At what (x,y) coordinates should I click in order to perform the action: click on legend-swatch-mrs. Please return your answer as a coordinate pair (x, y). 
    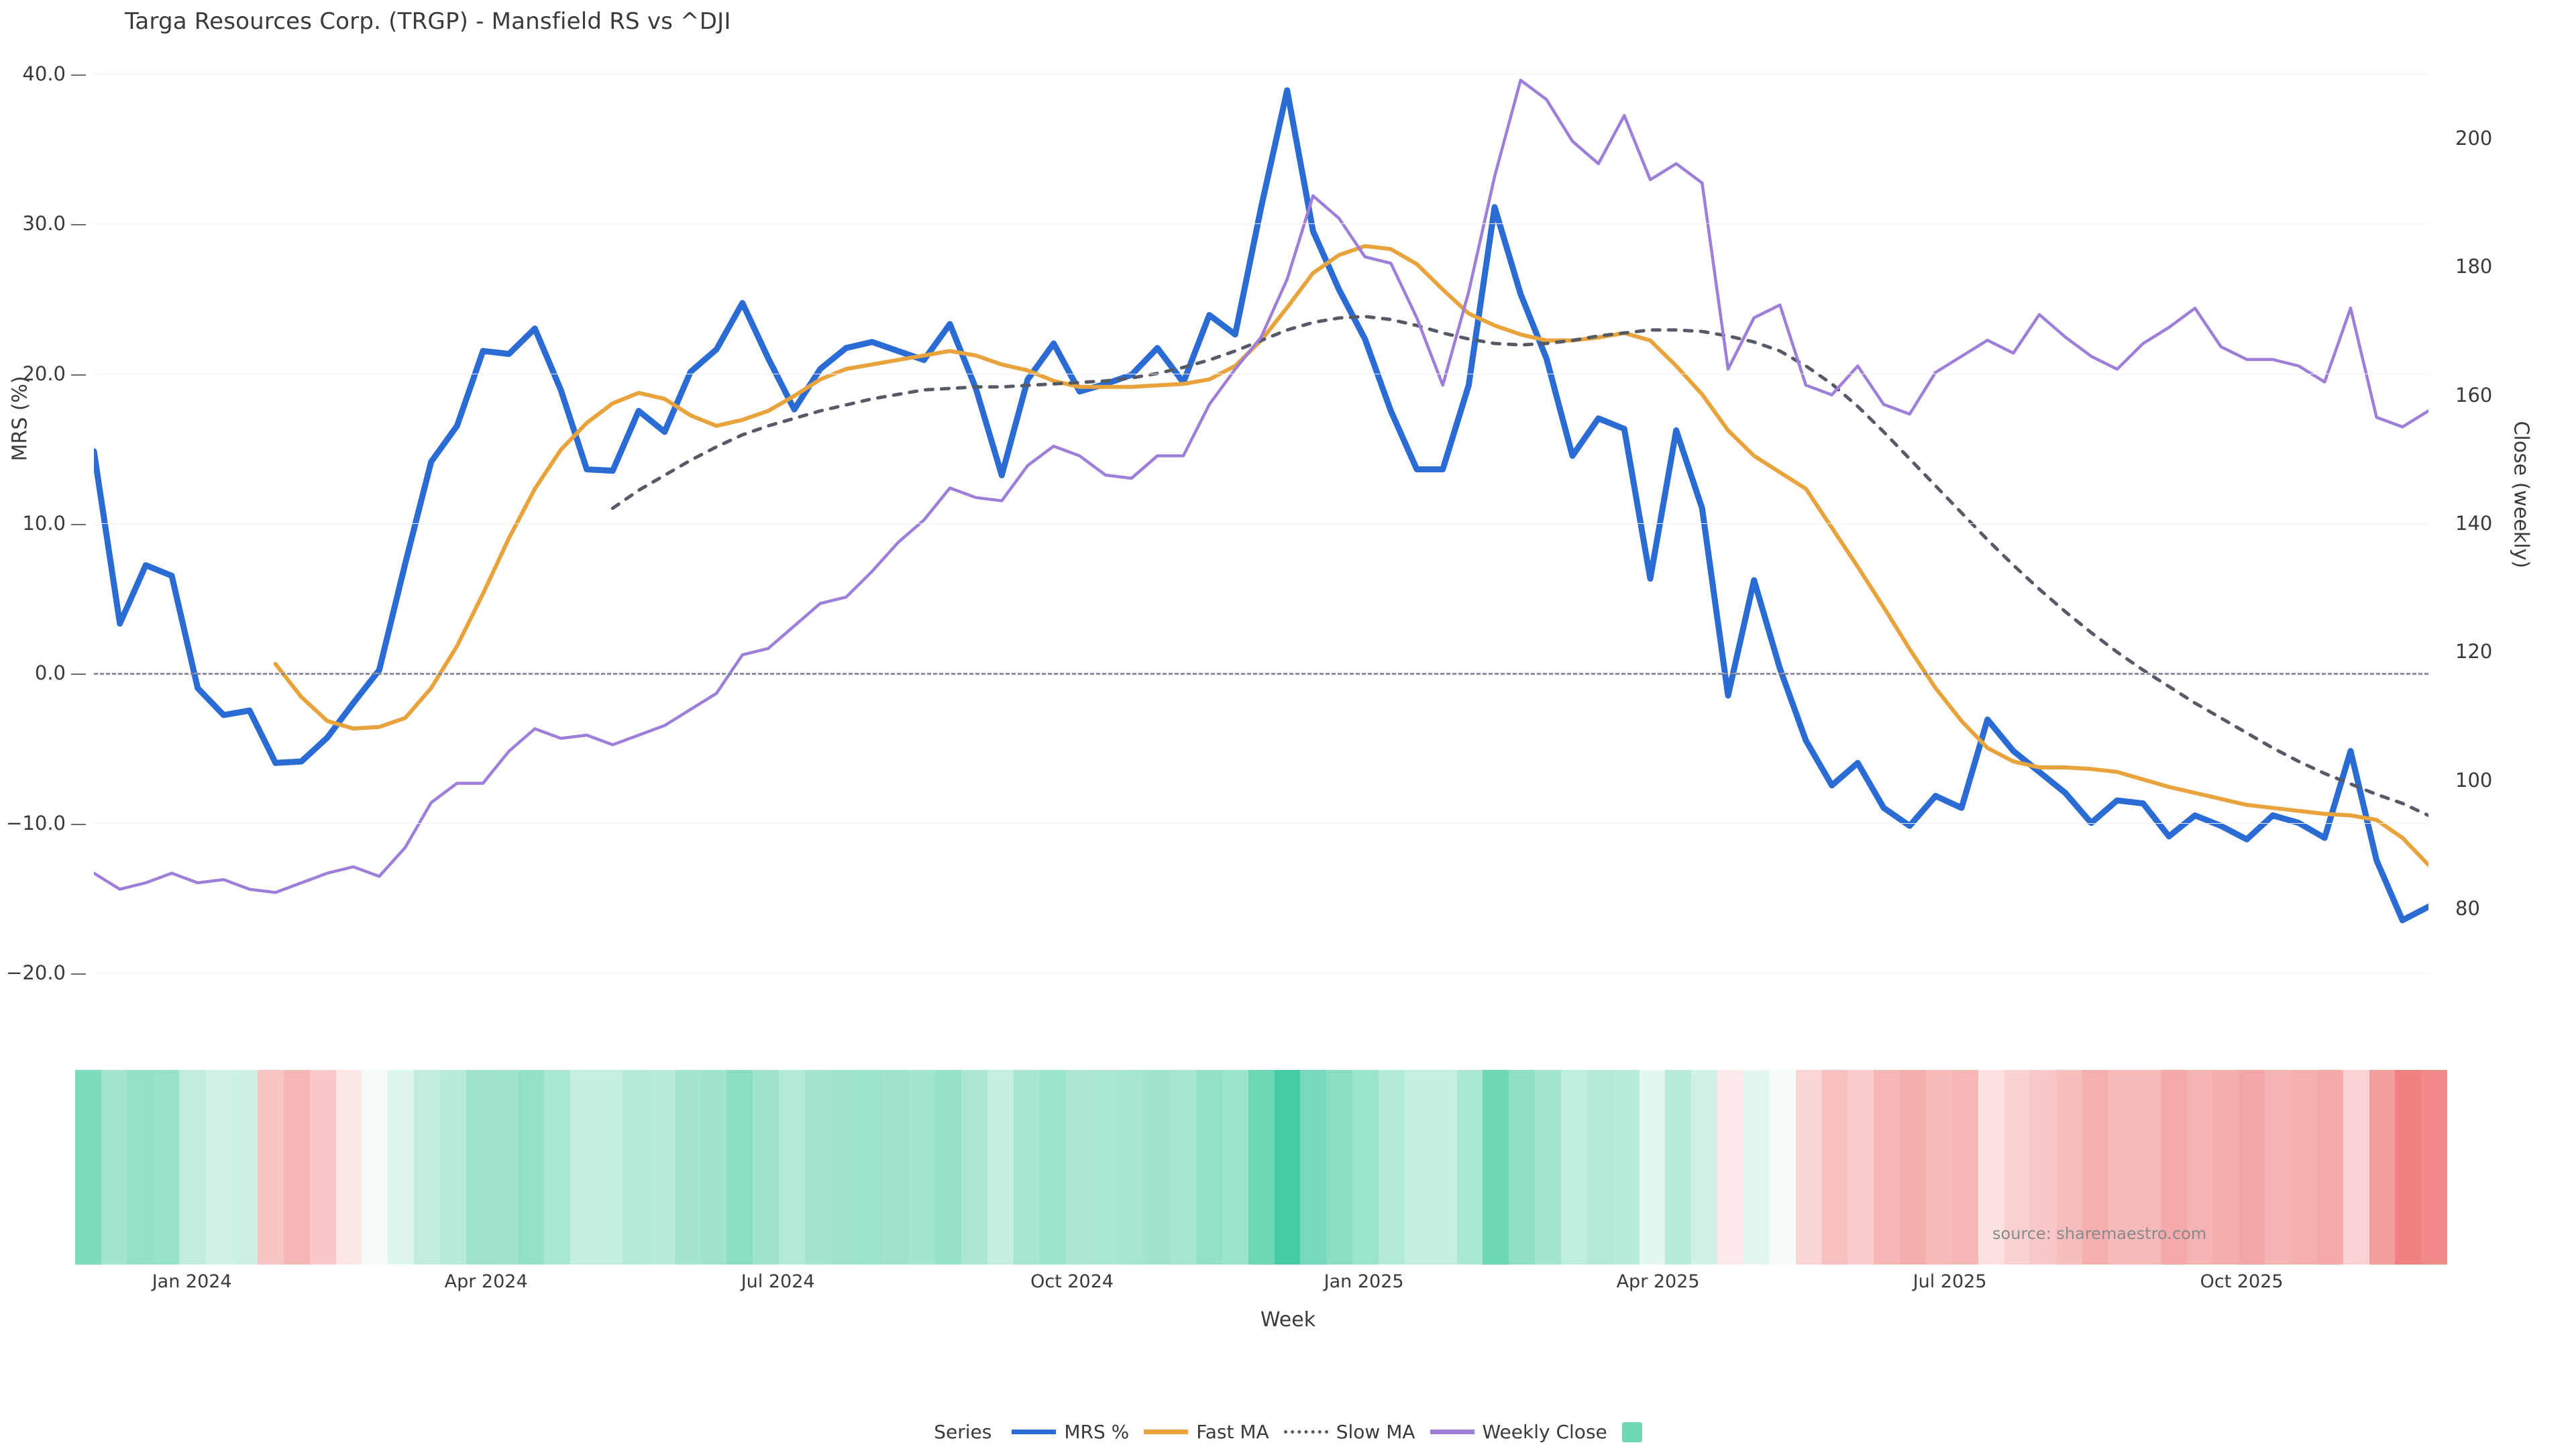
    Looking at the image, I should click on (1034, 1432).